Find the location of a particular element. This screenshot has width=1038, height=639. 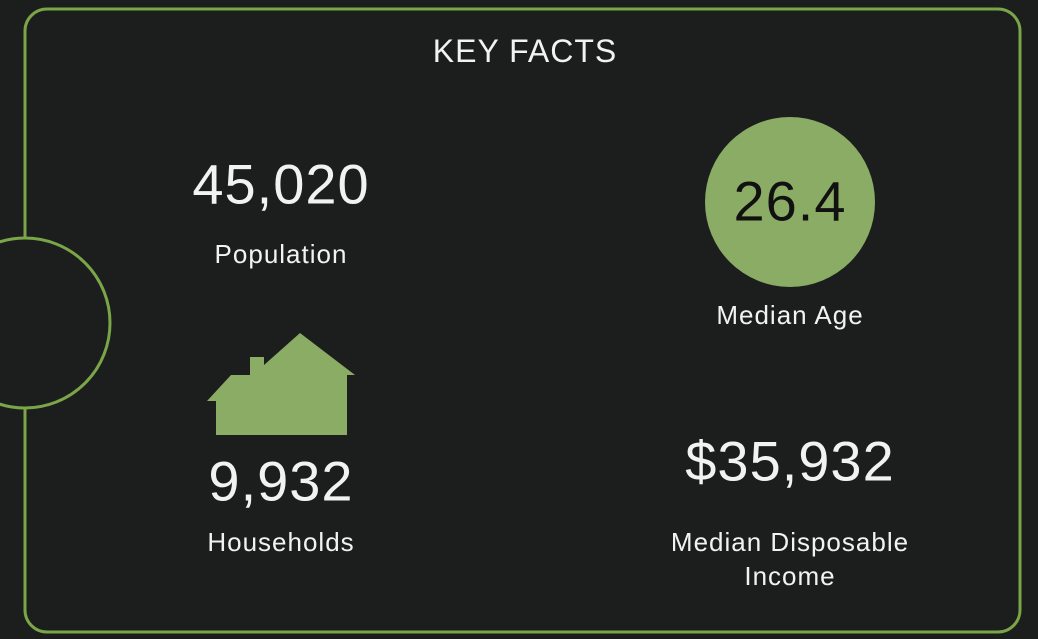

fact-label: Population is located at coordinates (281, 254).